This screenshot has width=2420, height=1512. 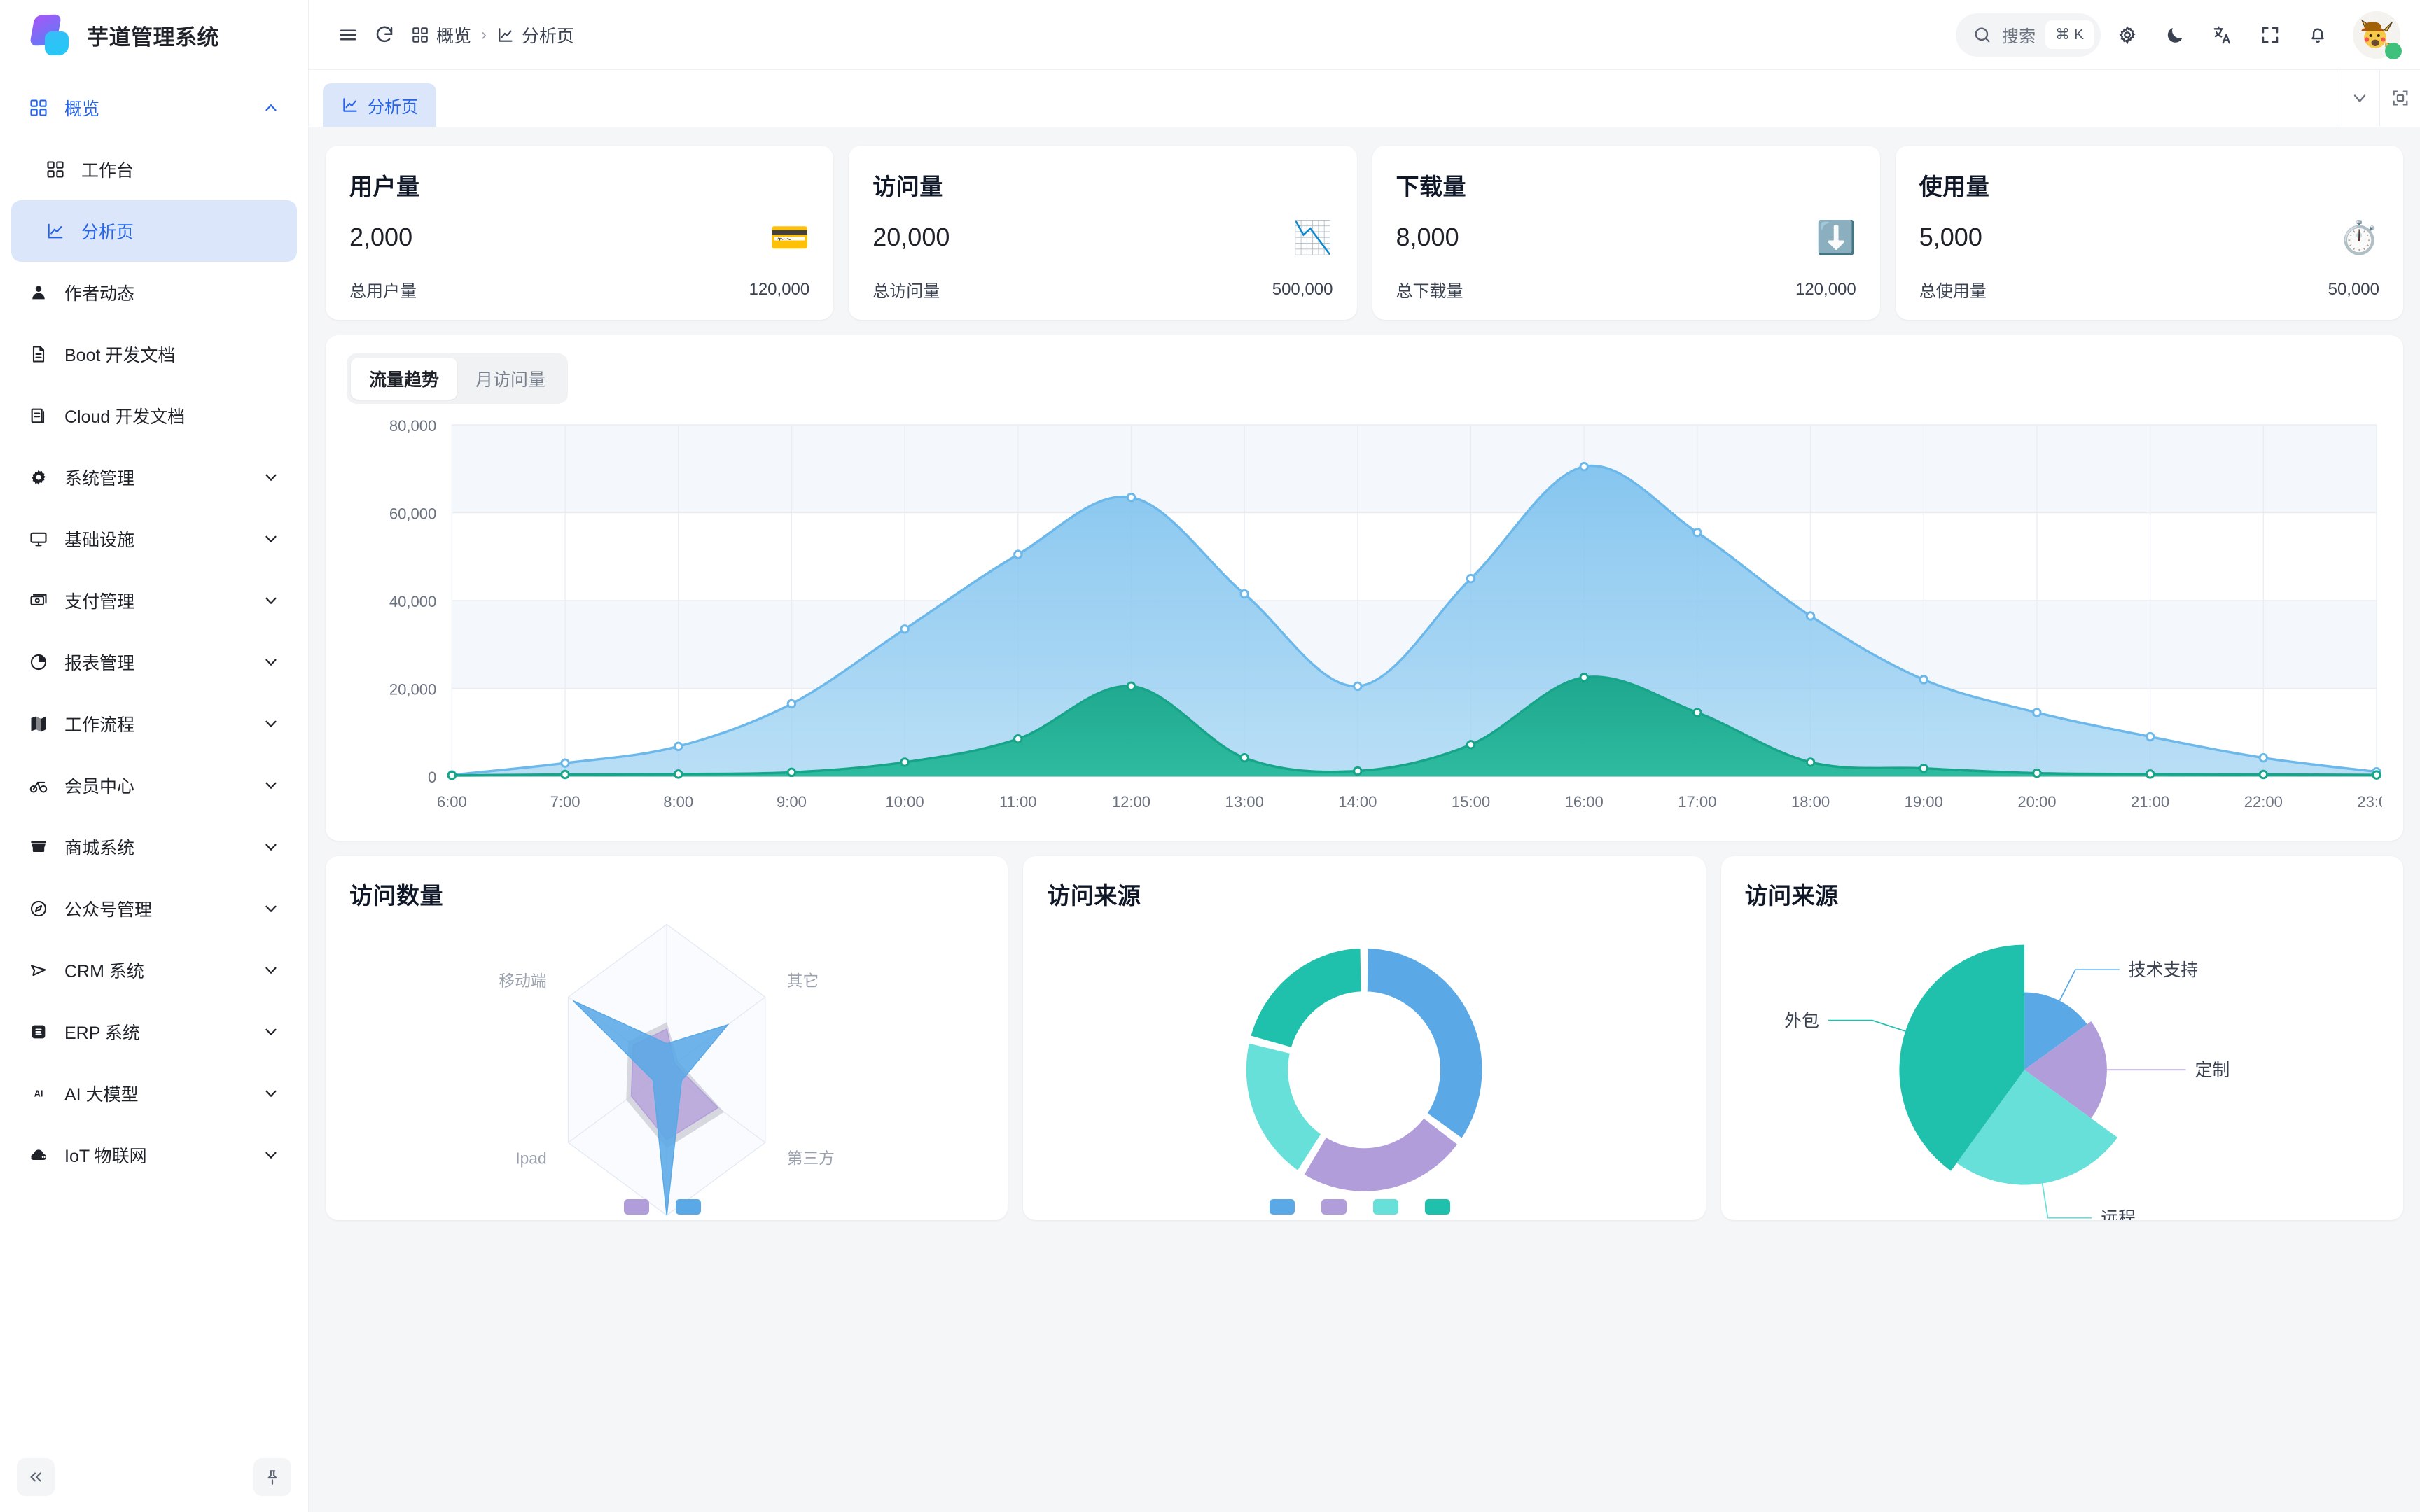 I want to click on sidebar-item-9: 报表管理, so click(x=154, y=662).